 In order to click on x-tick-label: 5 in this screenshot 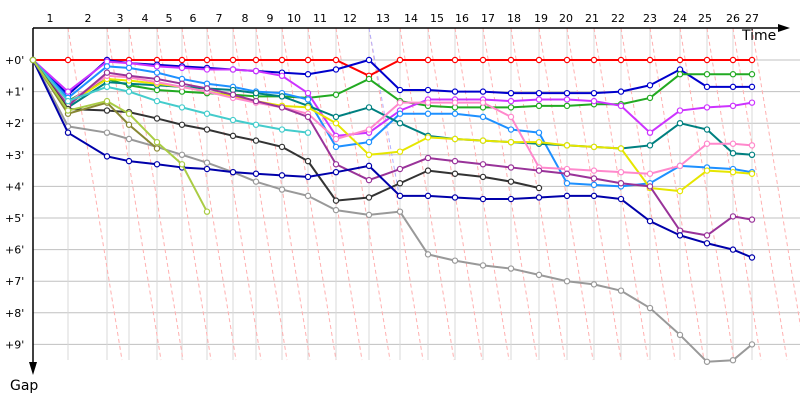, I will do `click(169, 18)`.